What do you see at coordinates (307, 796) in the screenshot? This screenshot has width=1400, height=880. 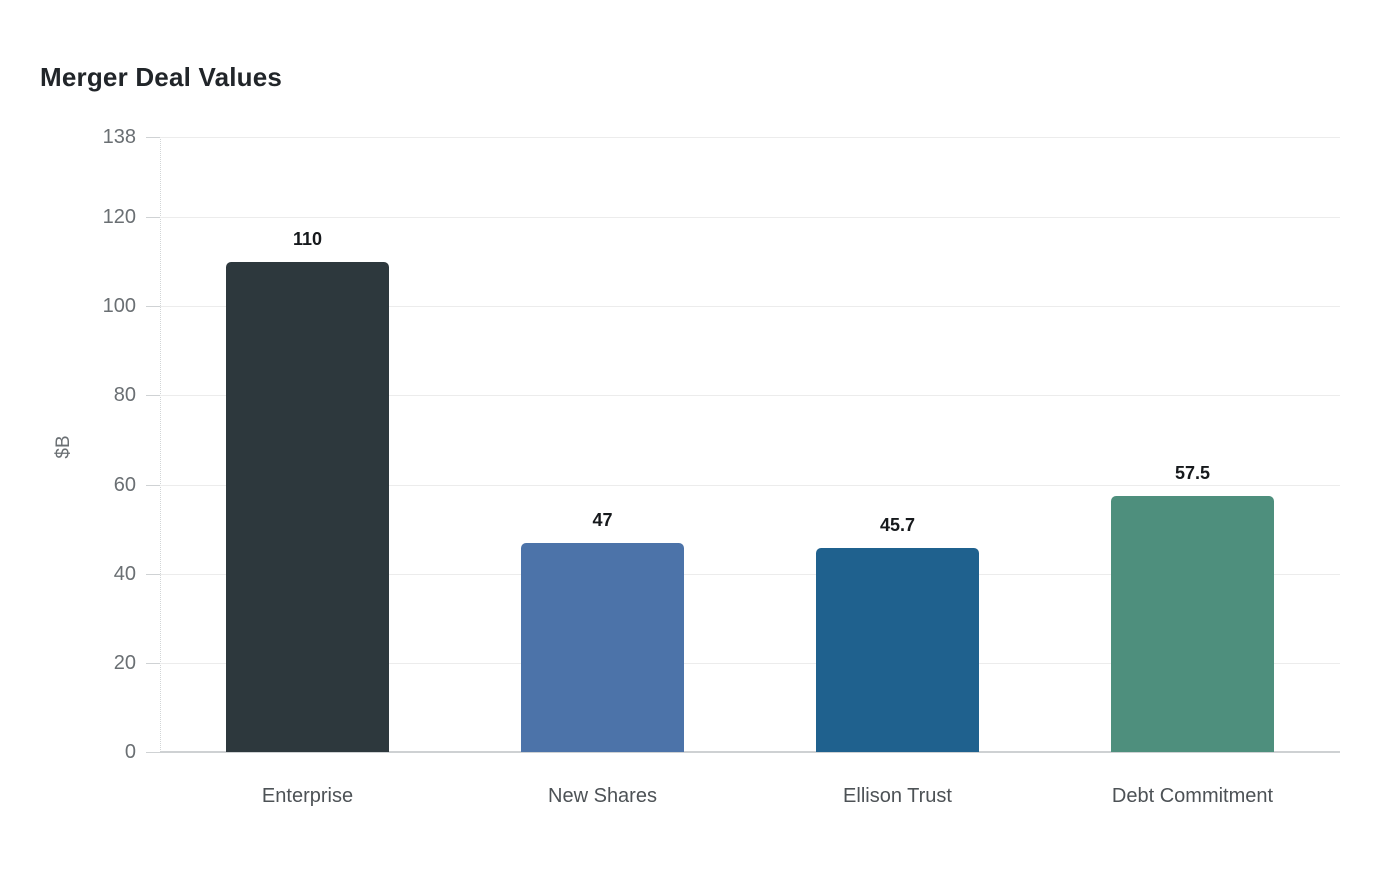 I see `x-axis-category-label: Enterprise` at bounding box center [307, 796].